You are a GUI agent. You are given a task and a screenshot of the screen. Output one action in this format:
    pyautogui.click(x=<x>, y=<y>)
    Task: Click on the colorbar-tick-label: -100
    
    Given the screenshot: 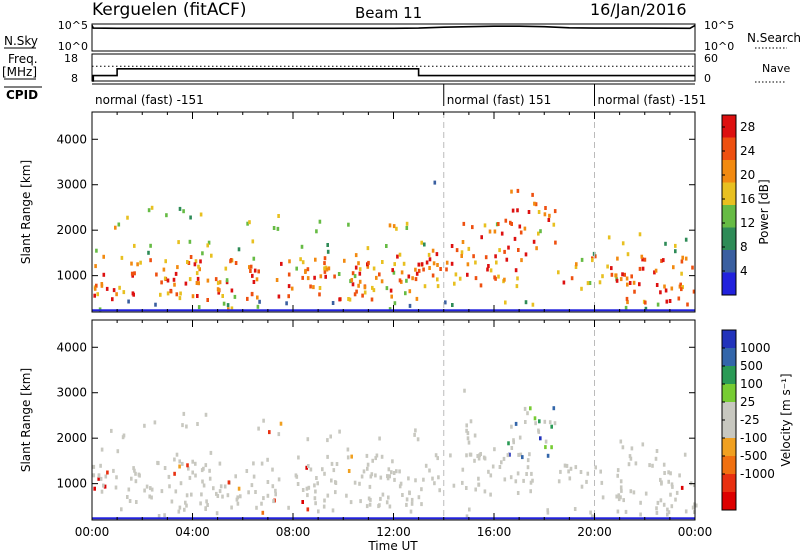 What is the action you would take?
    pyautogui.click(x=753, y=438)
    